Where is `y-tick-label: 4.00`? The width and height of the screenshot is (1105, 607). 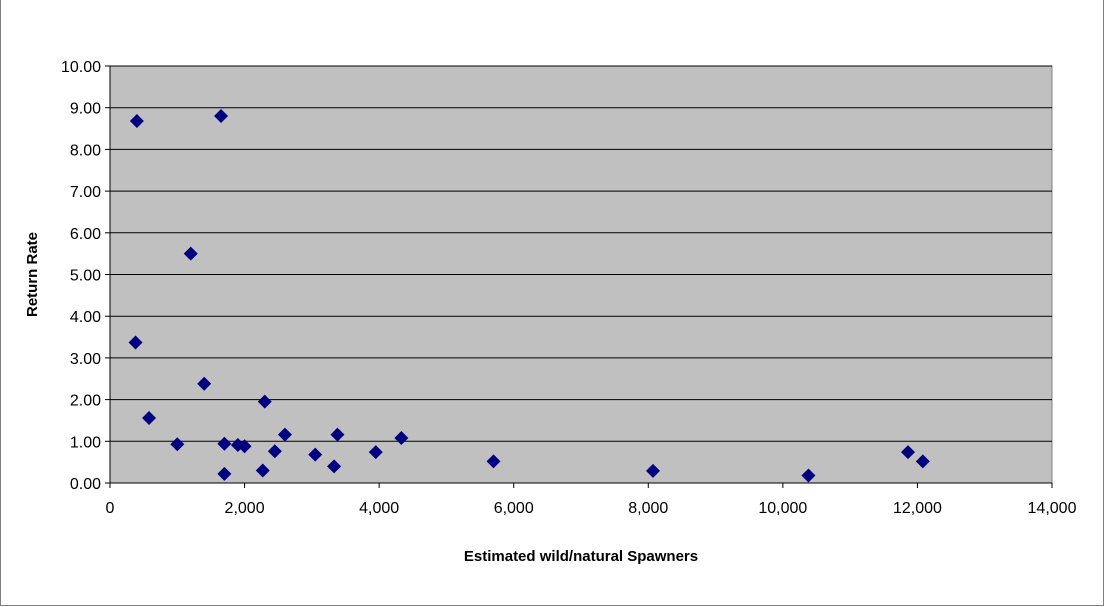 y-tick-label: 4.00 is located at coordinates (85, 317).